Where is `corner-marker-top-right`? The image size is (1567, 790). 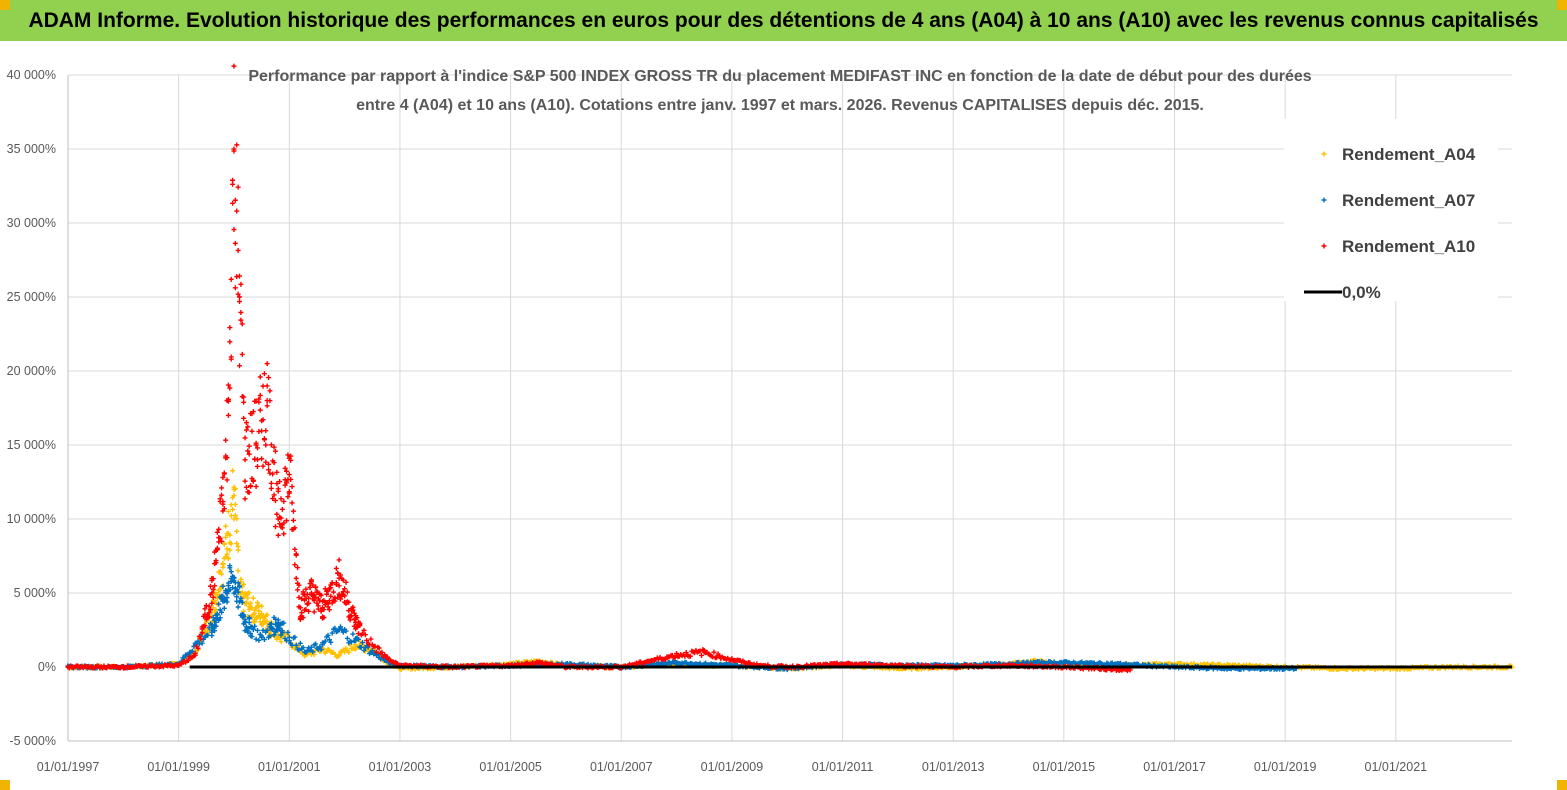 corner-marker-top-right is located at coordinates (1562, 5).